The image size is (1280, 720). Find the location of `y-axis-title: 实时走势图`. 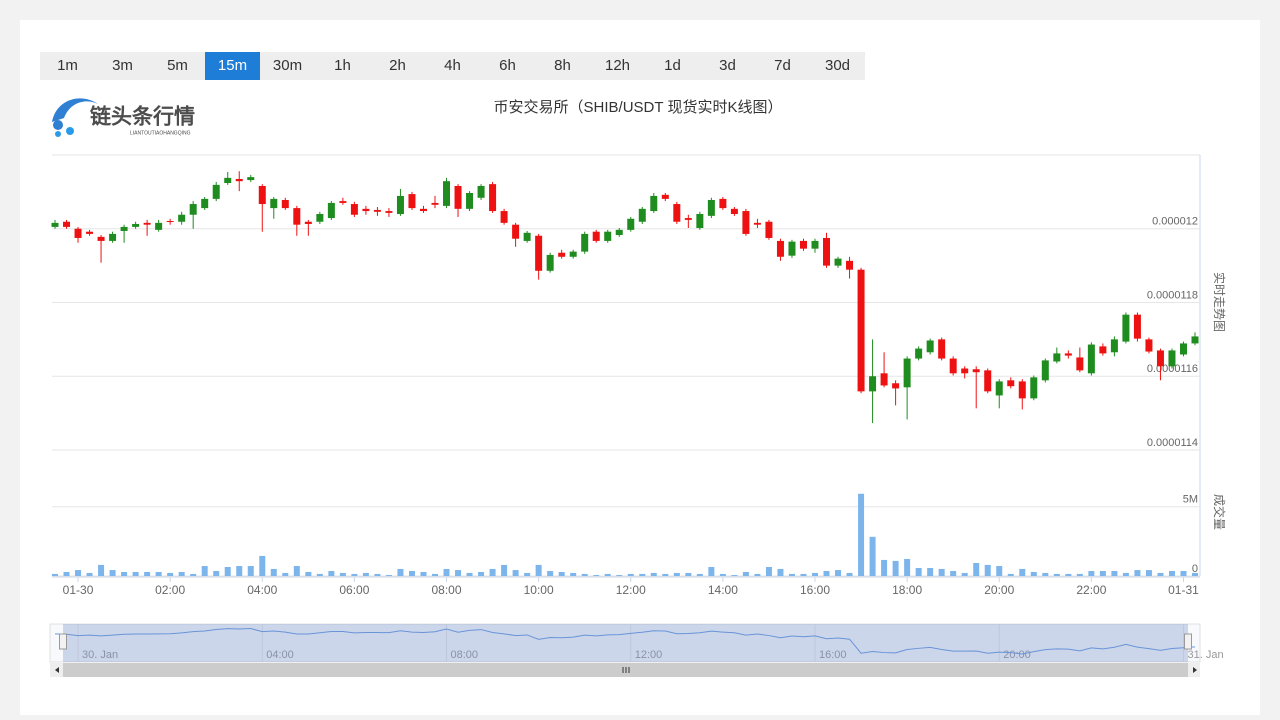

y-axis-title: 实时走势图 is located at coordinates (1219, 302).